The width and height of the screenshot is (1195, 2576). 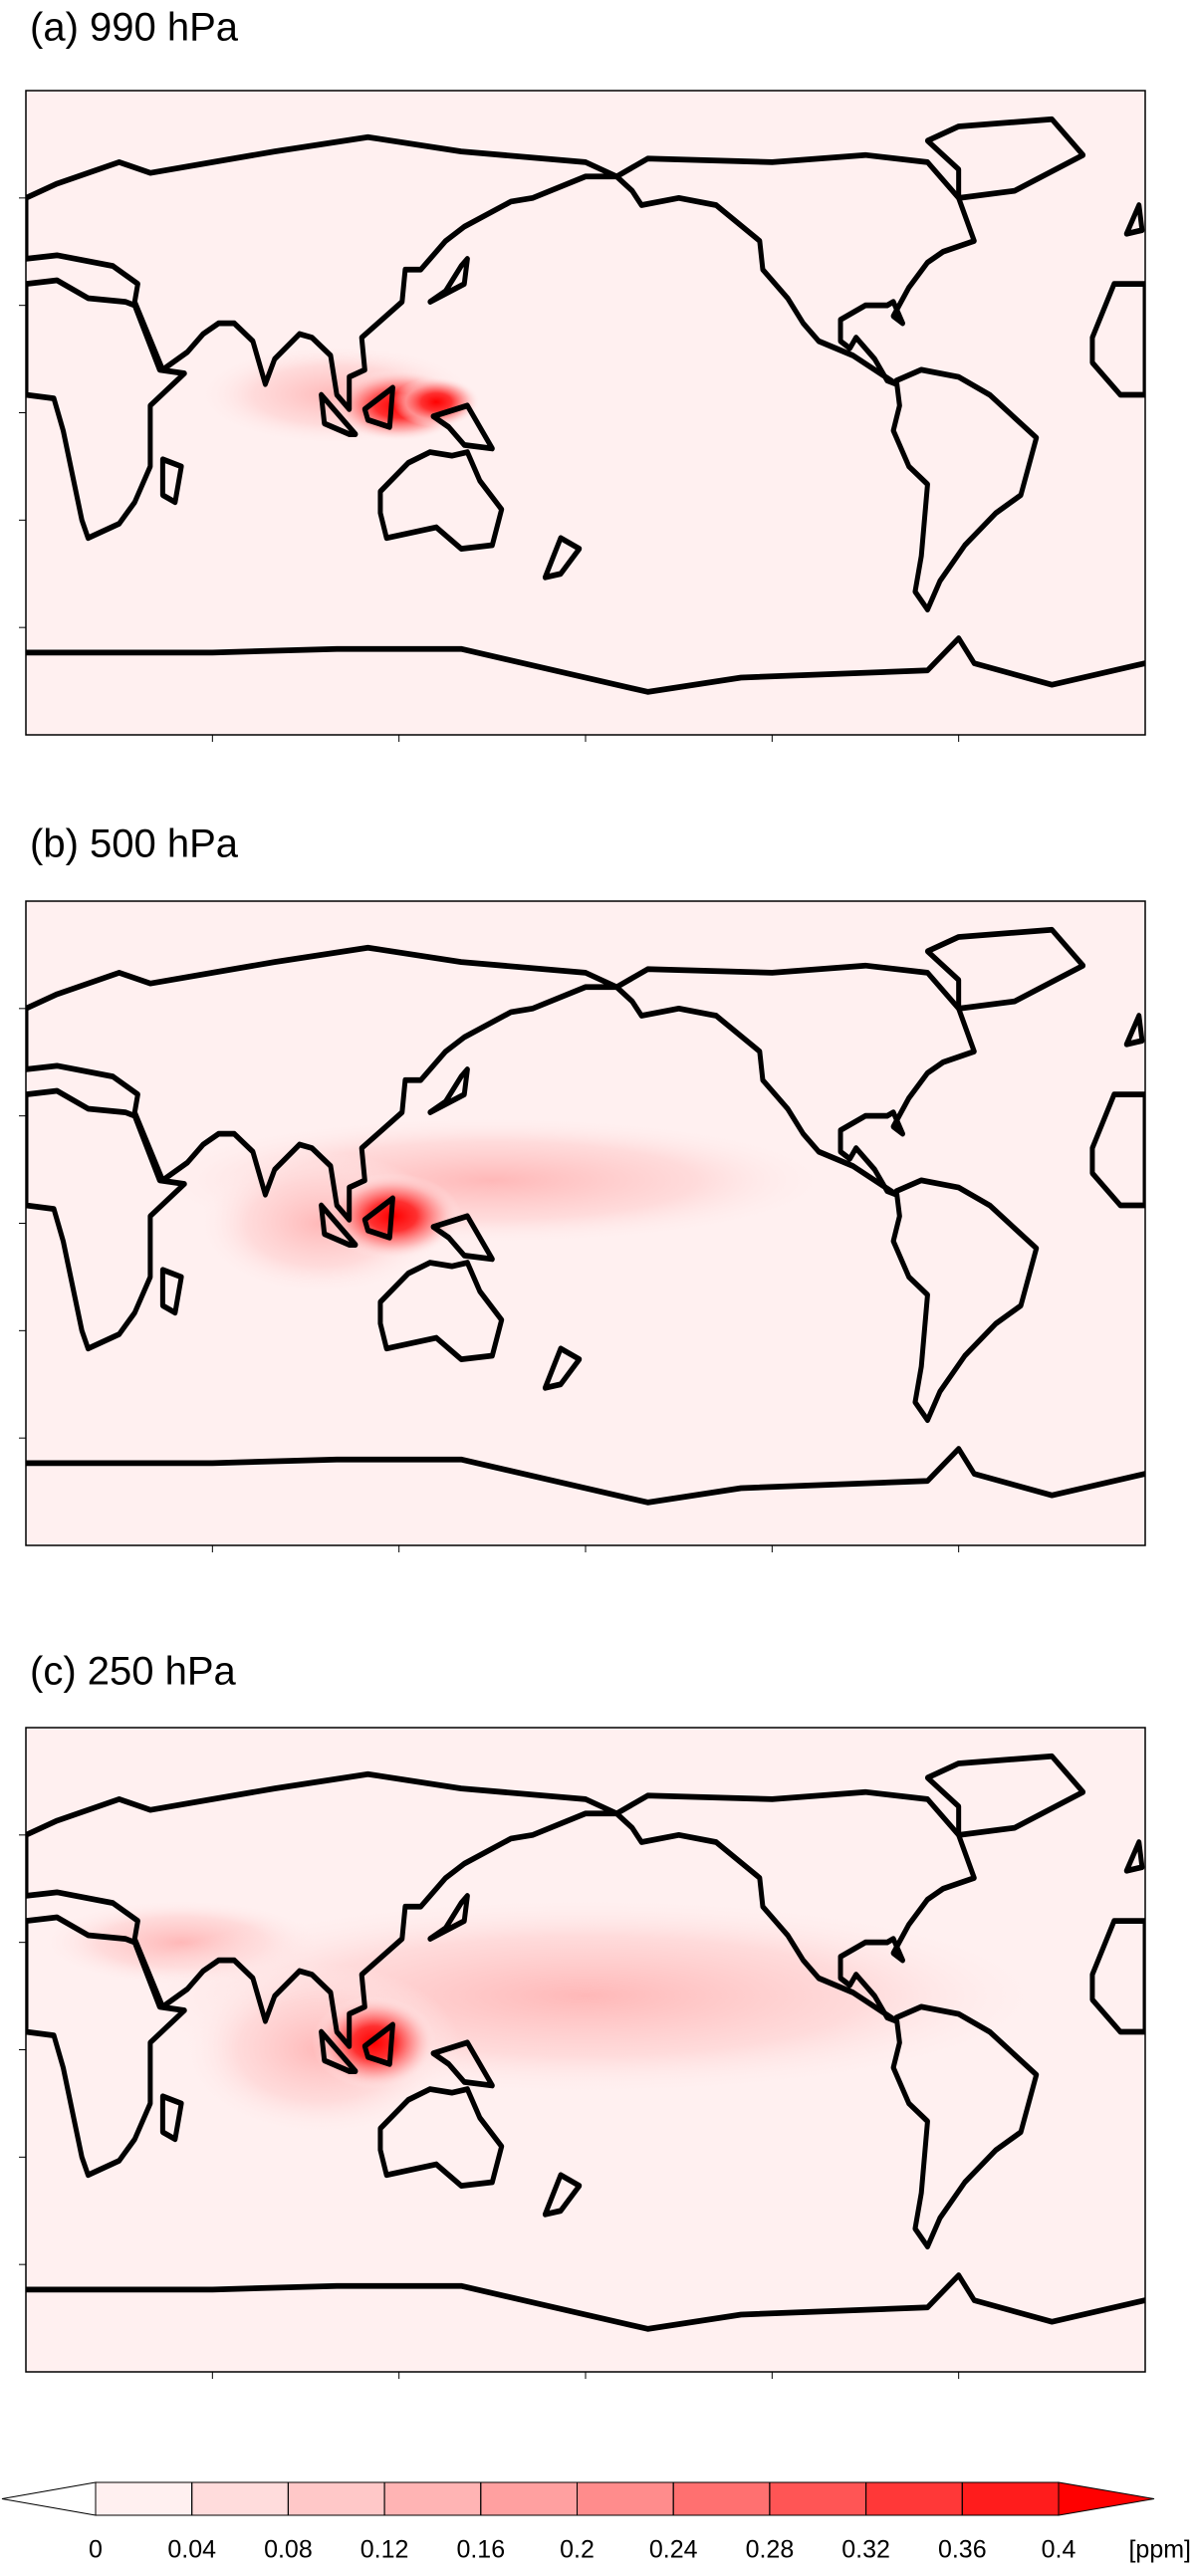 I want to click on colorbar-tick-label: 0.04, so click(x=191, y=2550).